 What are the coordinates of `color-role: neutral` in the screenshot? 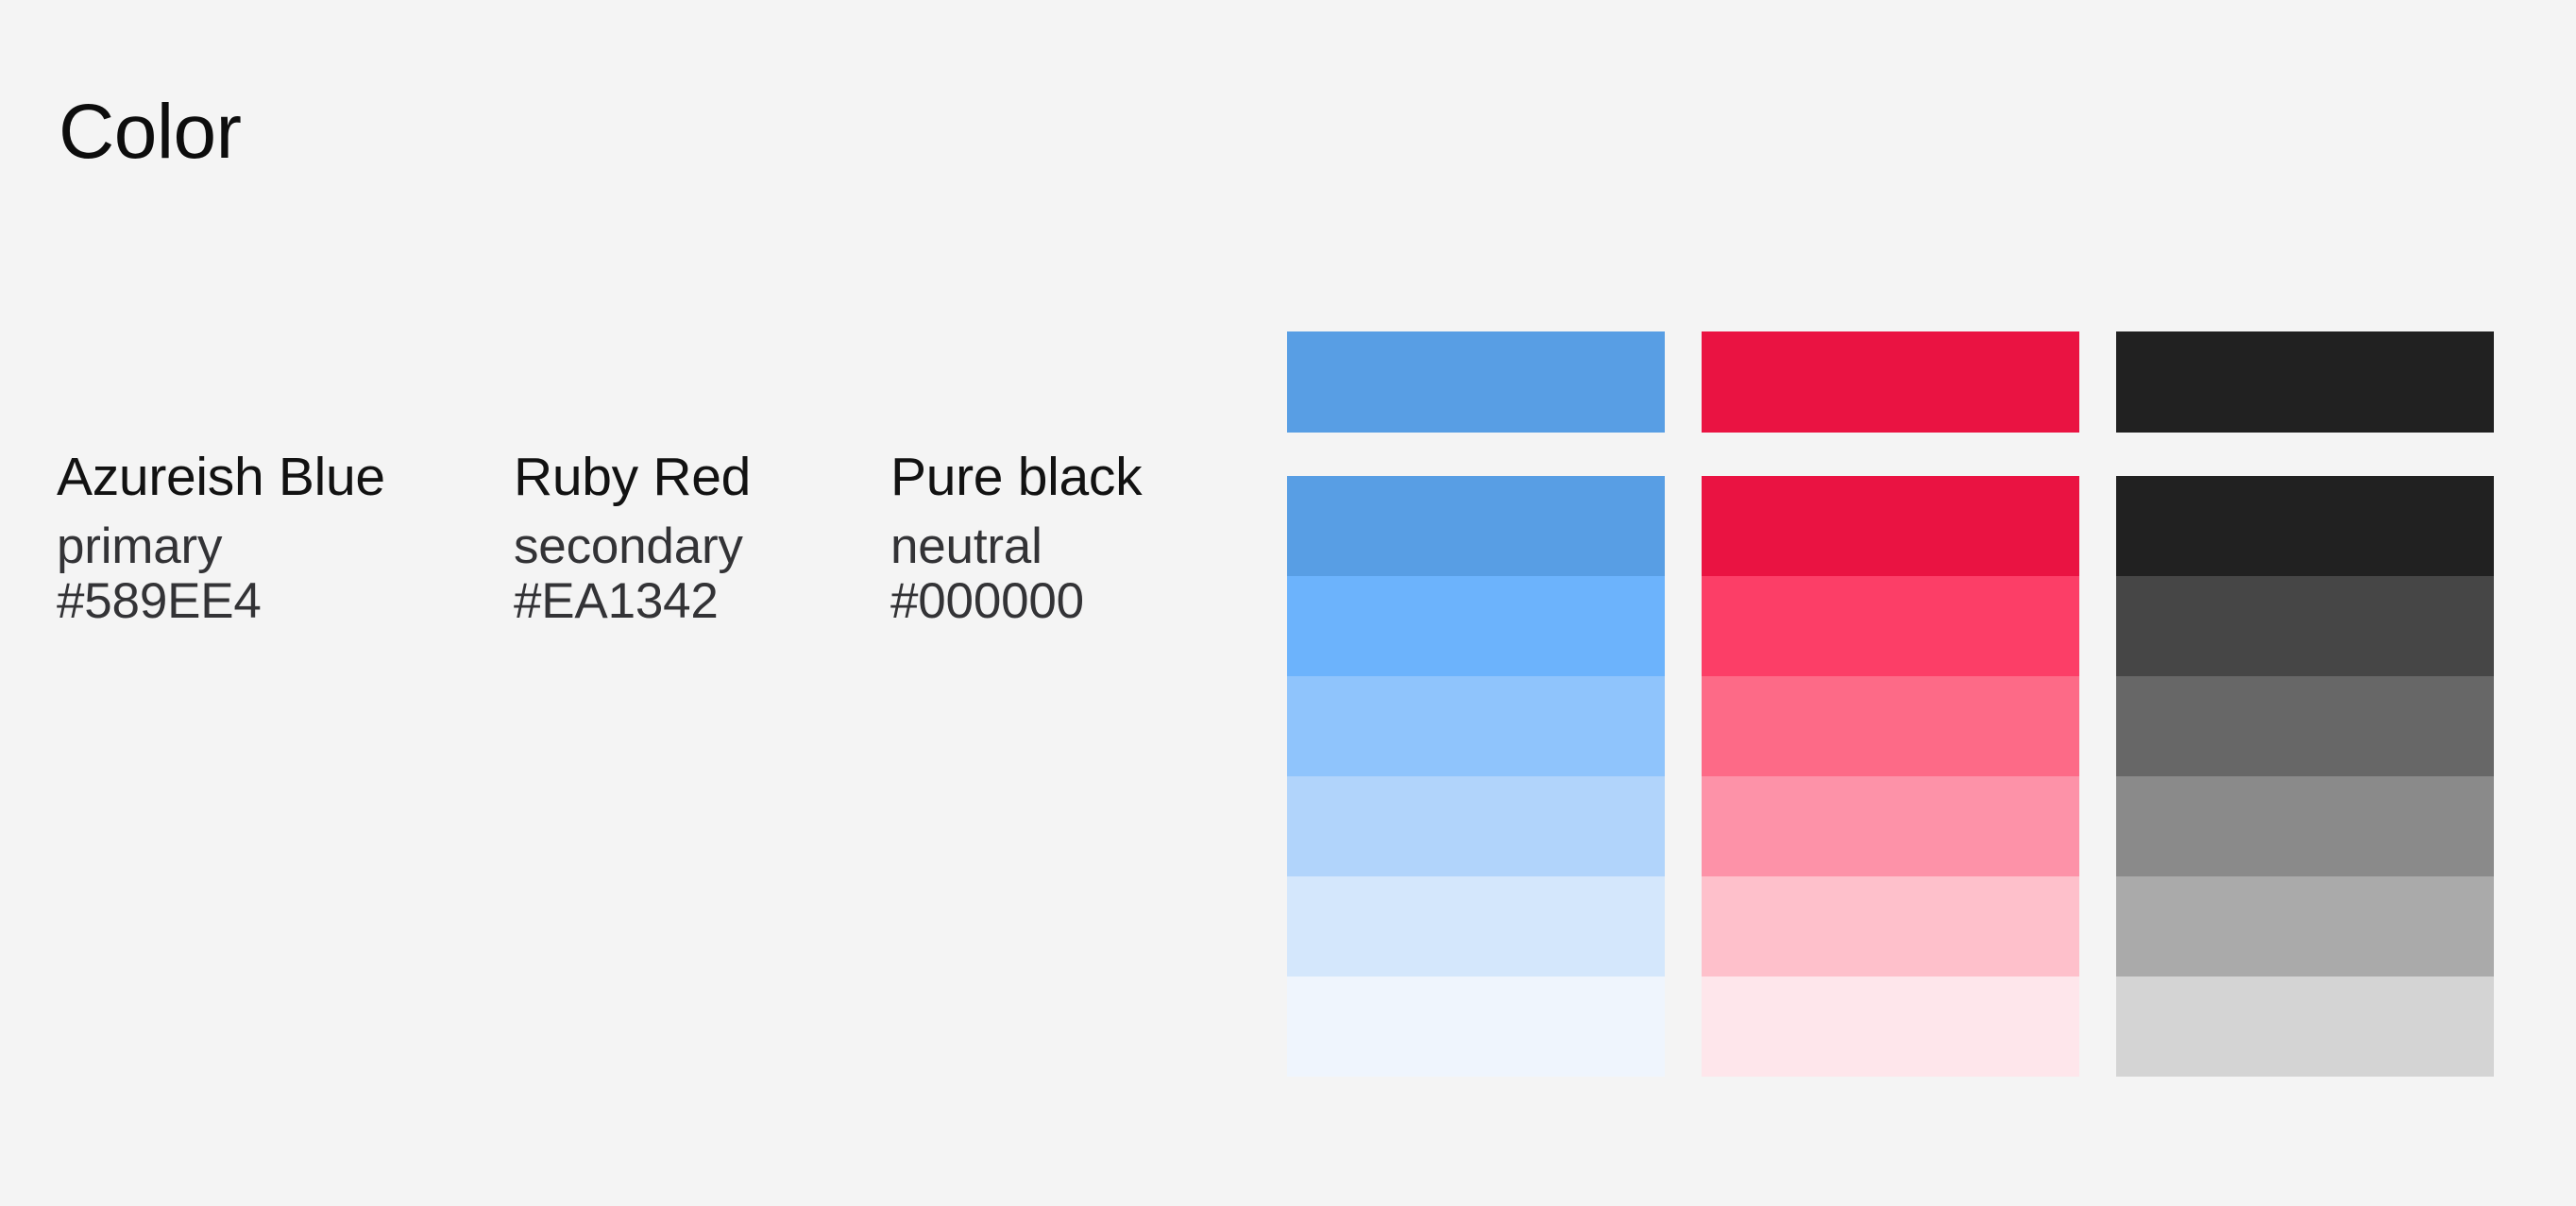 It's located at (966, 546).